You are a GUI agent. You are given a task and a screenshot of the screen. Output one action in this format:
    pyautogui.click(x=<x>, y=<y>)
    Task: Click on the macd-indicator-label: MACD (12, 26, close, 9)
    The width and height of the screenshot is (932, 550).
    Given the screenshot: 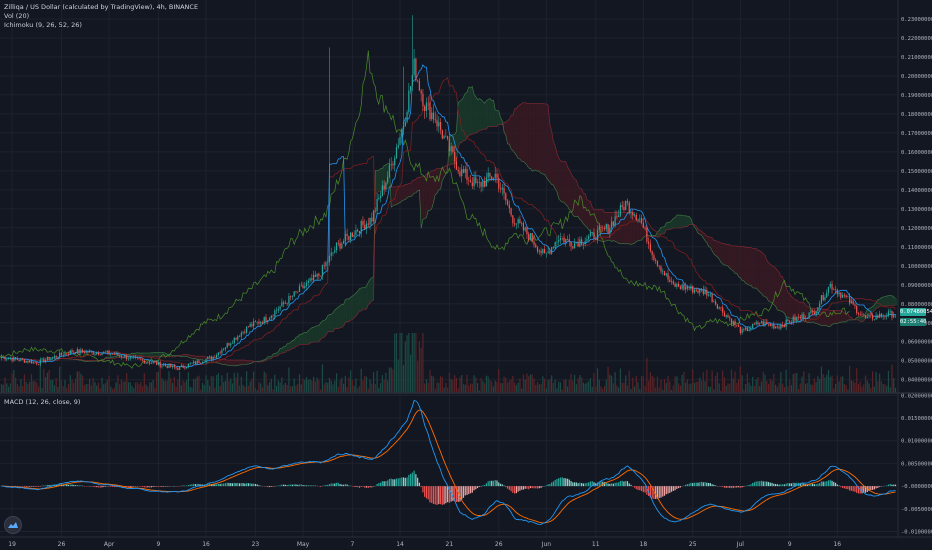 What is the action you would take?
    pyautogui.click(x=42, y=402)
    